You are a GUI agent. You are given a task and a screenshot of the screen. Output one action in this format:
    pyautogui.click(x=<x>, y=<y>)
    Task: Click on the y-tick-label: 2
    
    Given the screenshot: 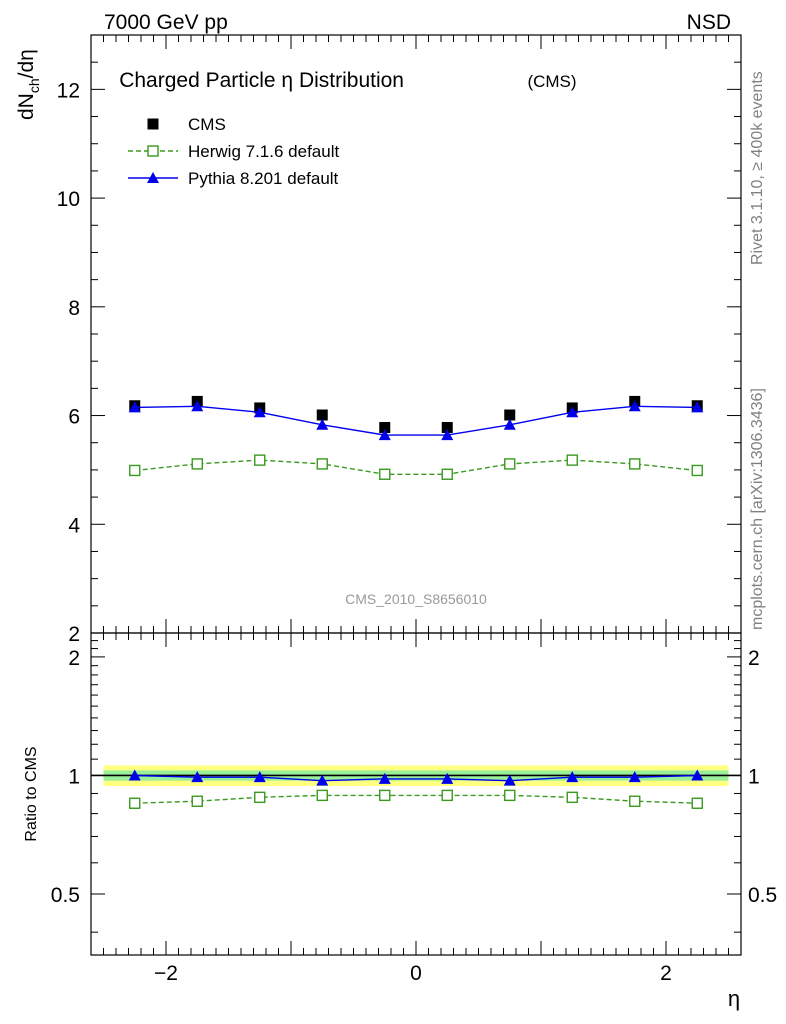 What is the action you would take?
    pyautogui.click(x=74, y=634)
    